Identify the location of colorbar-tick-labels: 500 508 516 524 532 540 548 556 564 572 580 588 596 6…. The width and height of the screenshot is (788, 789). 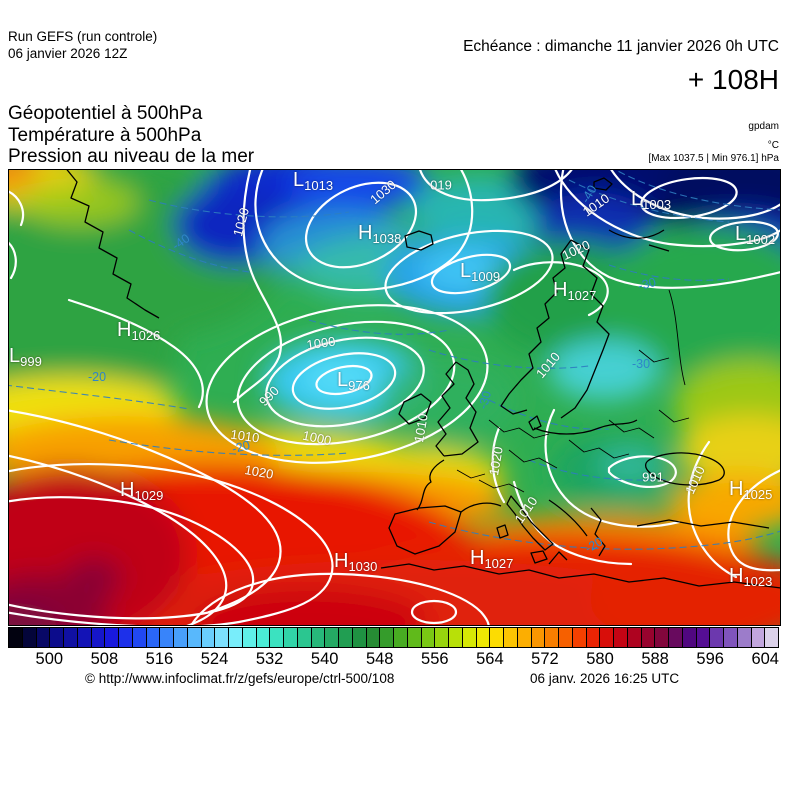
(393, 660).